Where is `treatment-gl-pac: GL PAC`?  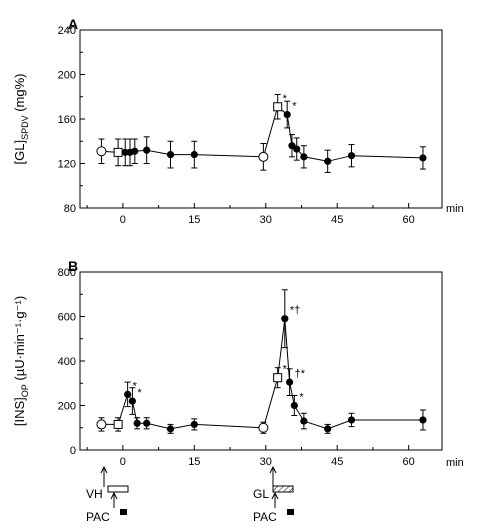
treatment-gl-pac: GL PAC is located at coordinates (273, 494).